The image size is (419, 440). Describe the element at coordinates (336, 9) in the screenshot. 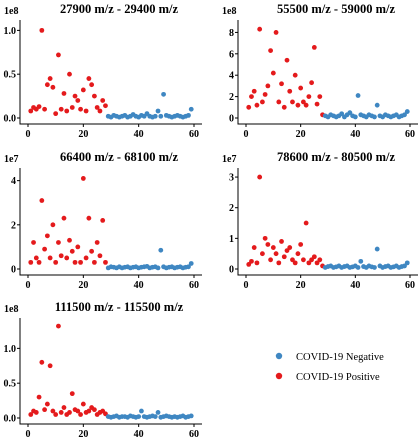

I see `panel-title: 55500 m/z - 59000 m/z` at that location.